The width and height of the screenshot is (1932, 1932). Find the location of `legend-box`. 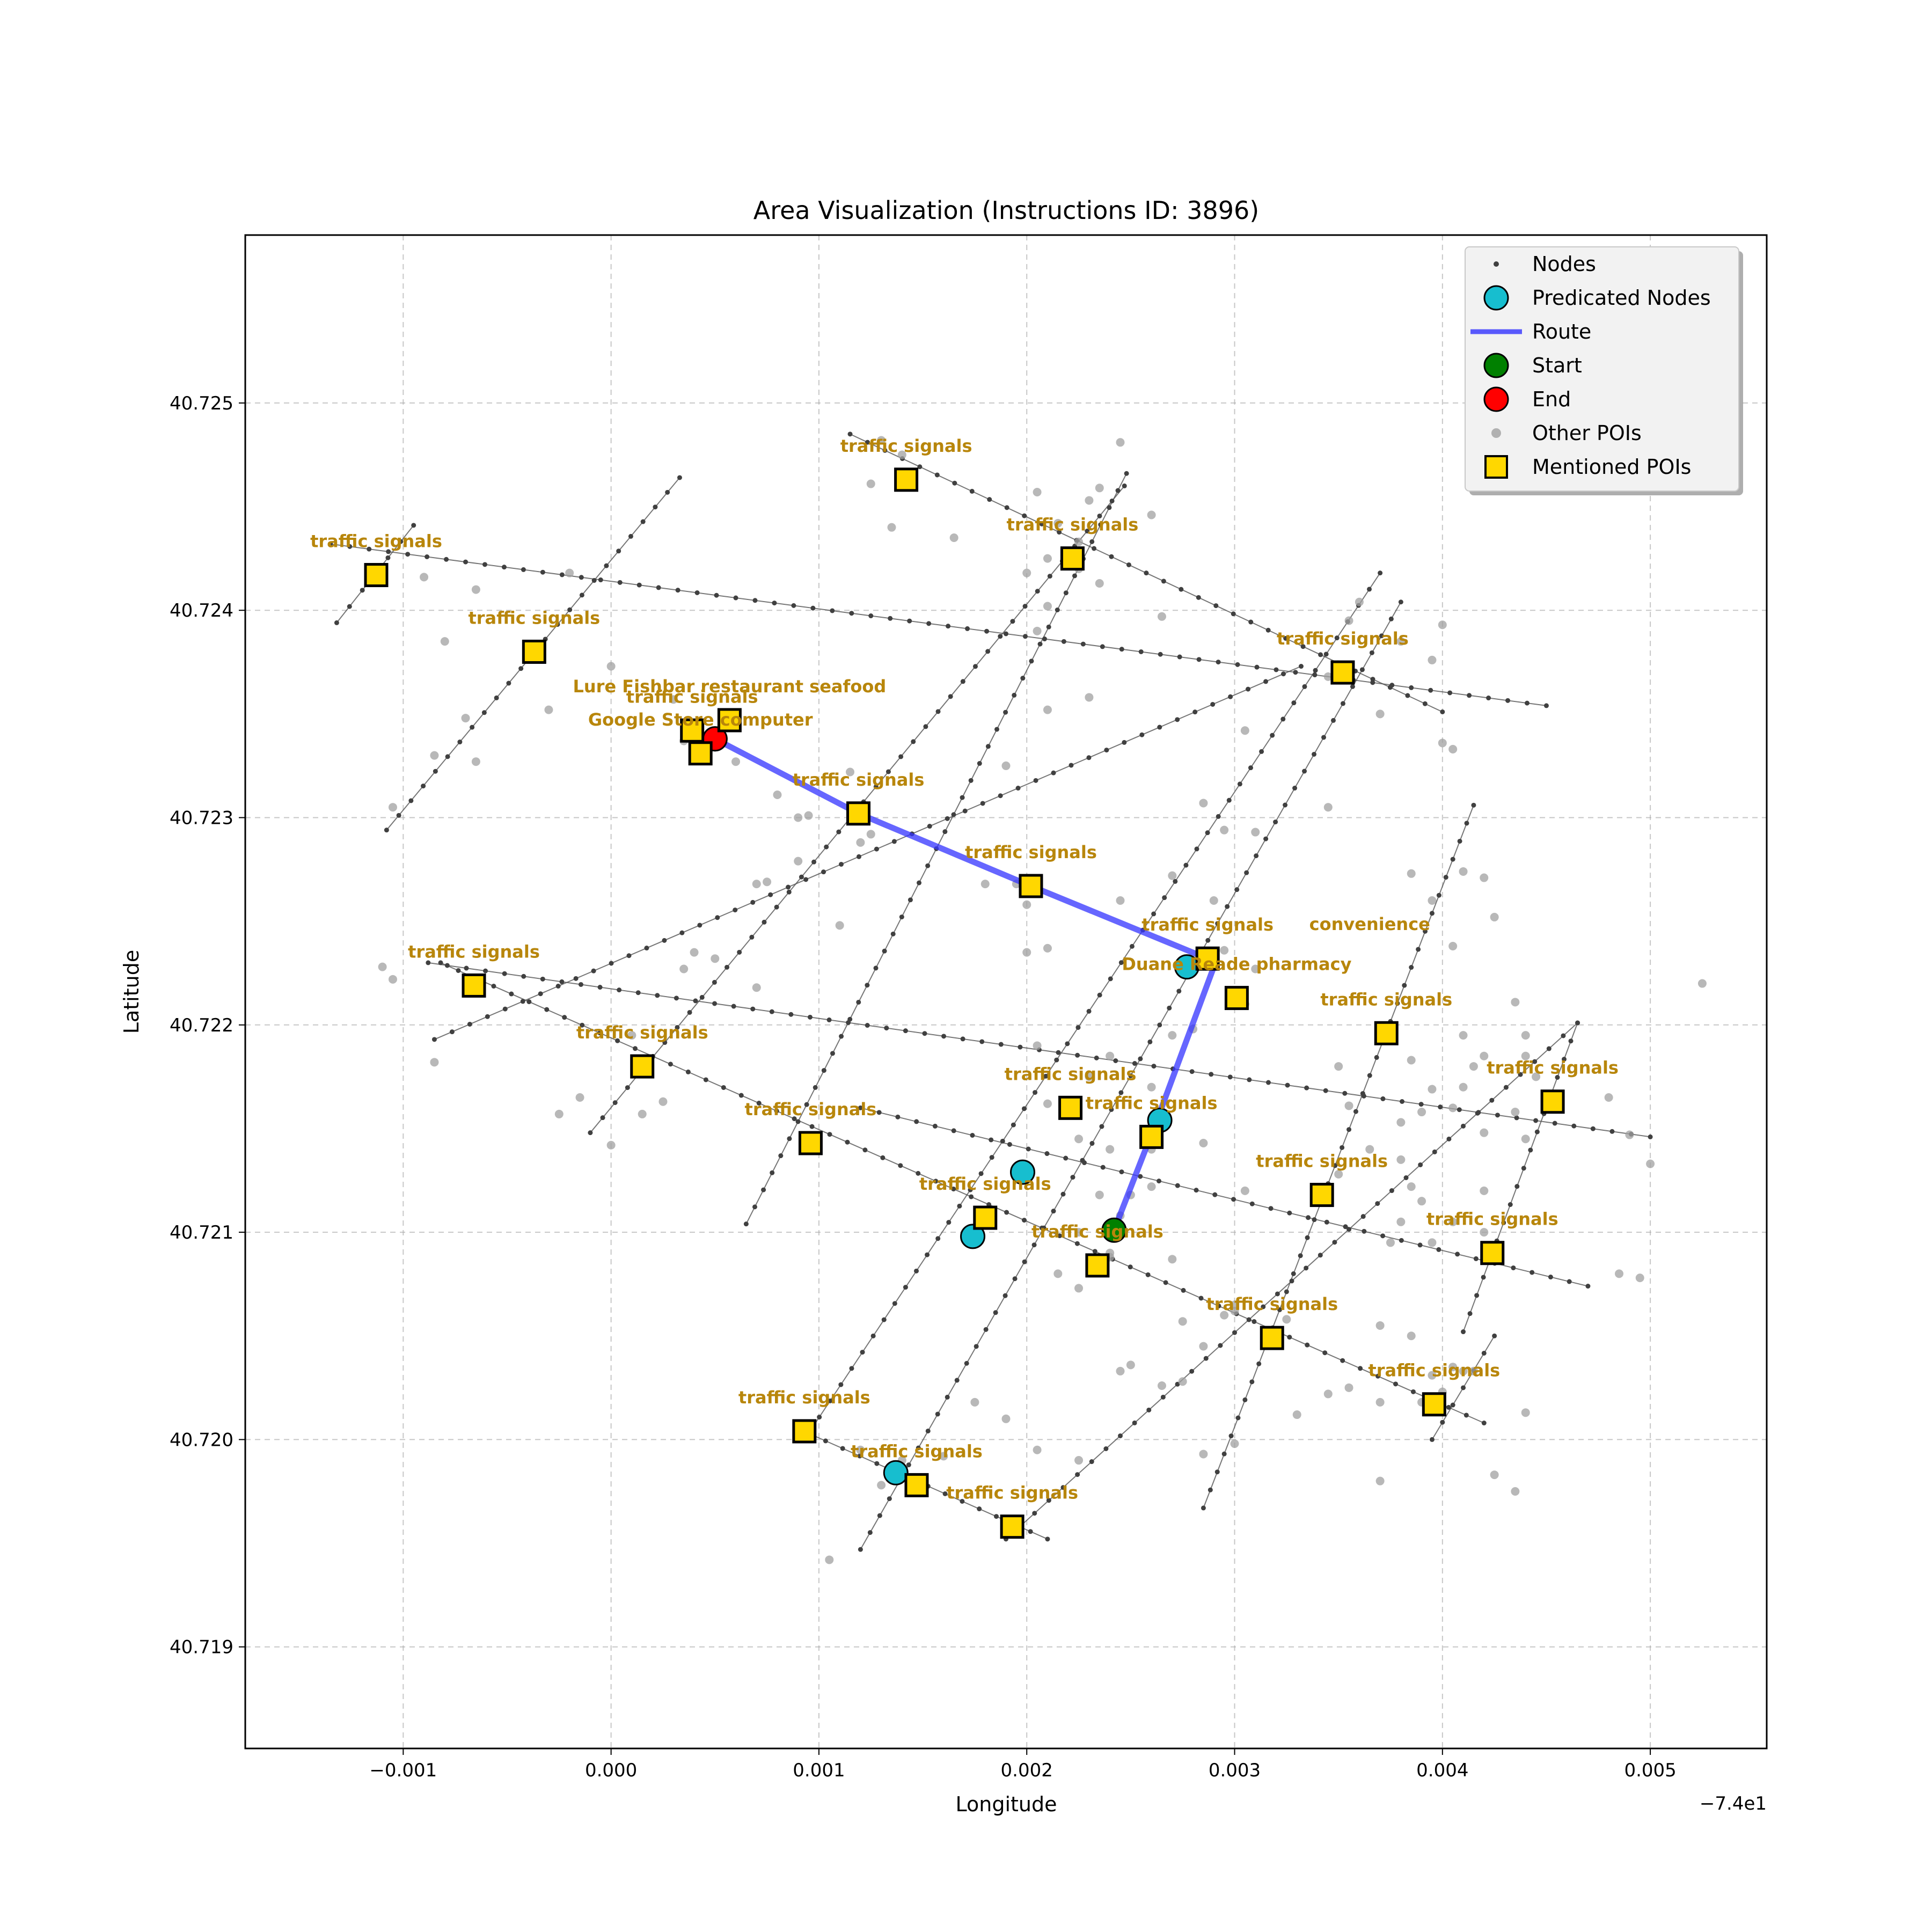

legend-box is located at coordinates (1602, 369).